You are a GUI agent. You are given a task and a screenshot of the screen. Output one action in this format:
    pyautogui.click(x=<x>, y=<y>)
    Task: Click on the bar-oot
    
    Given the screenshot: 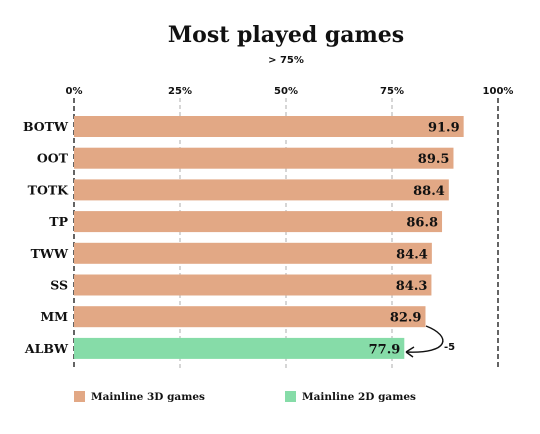 What is the action you would take?
    pyautogui.click(x=264, y=158)
    